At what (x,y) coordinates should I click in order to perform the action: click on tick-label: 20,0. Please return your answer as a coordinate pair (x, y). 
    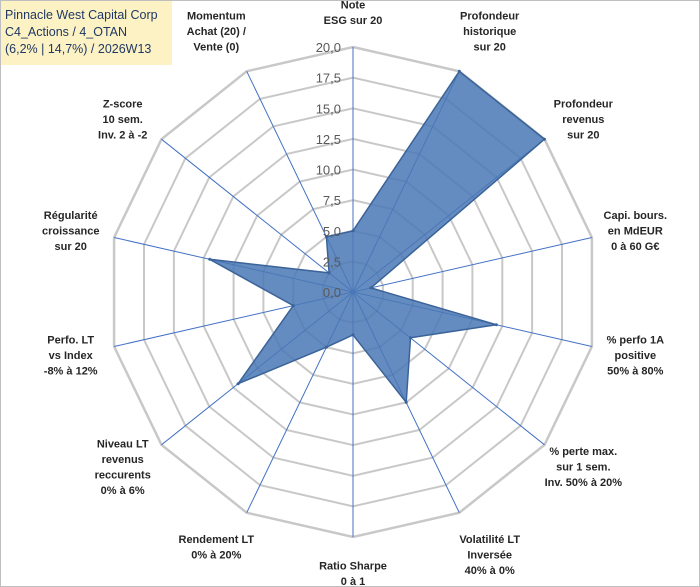
    Looking at the image, I should click on (328, 47).